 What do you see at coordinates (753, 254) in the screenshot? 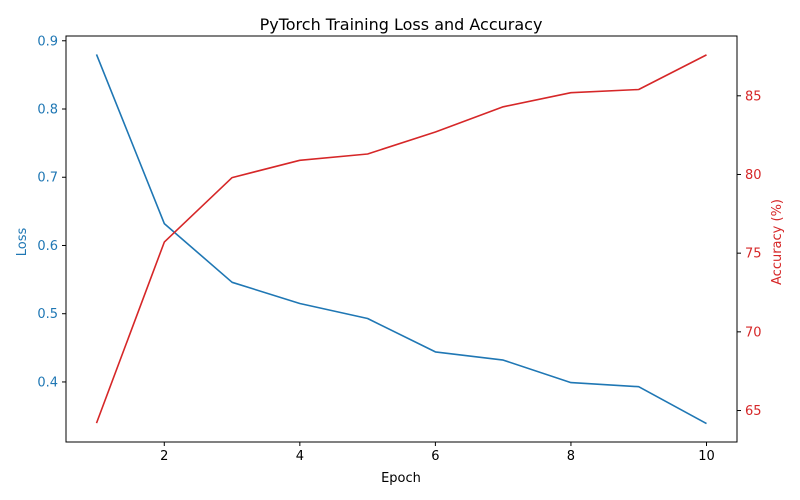
I see `y-right-tick-label: 75` at bounding box center [753, 254].